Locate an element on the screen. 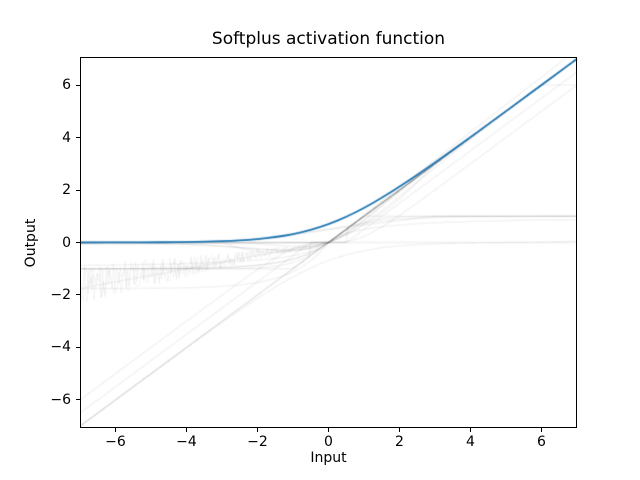 The image size is (640, 480). x-tick-label: −4 is located at coordinates (186, 442).